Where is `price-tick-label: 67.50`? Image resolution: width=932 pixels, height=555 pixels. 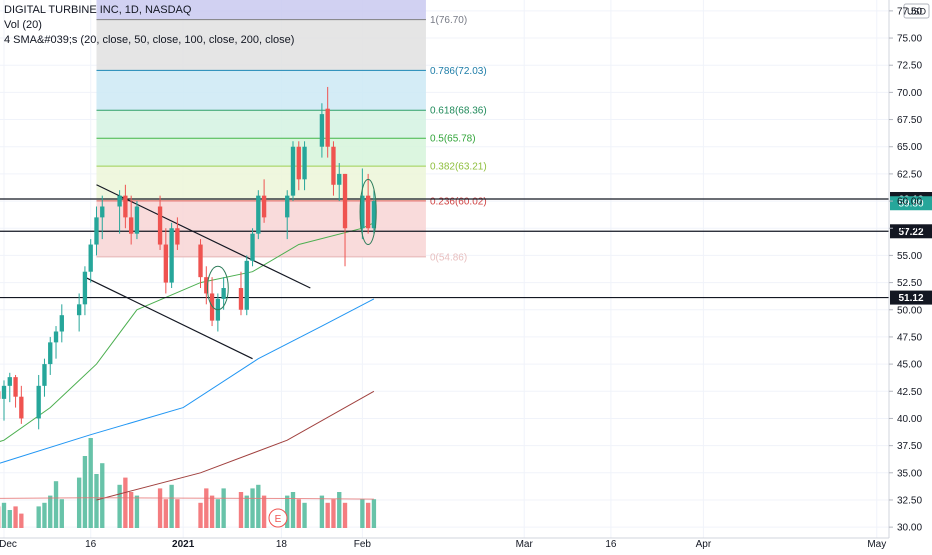
price-tick-label: 67.50 is located at coordinates (909, 120).